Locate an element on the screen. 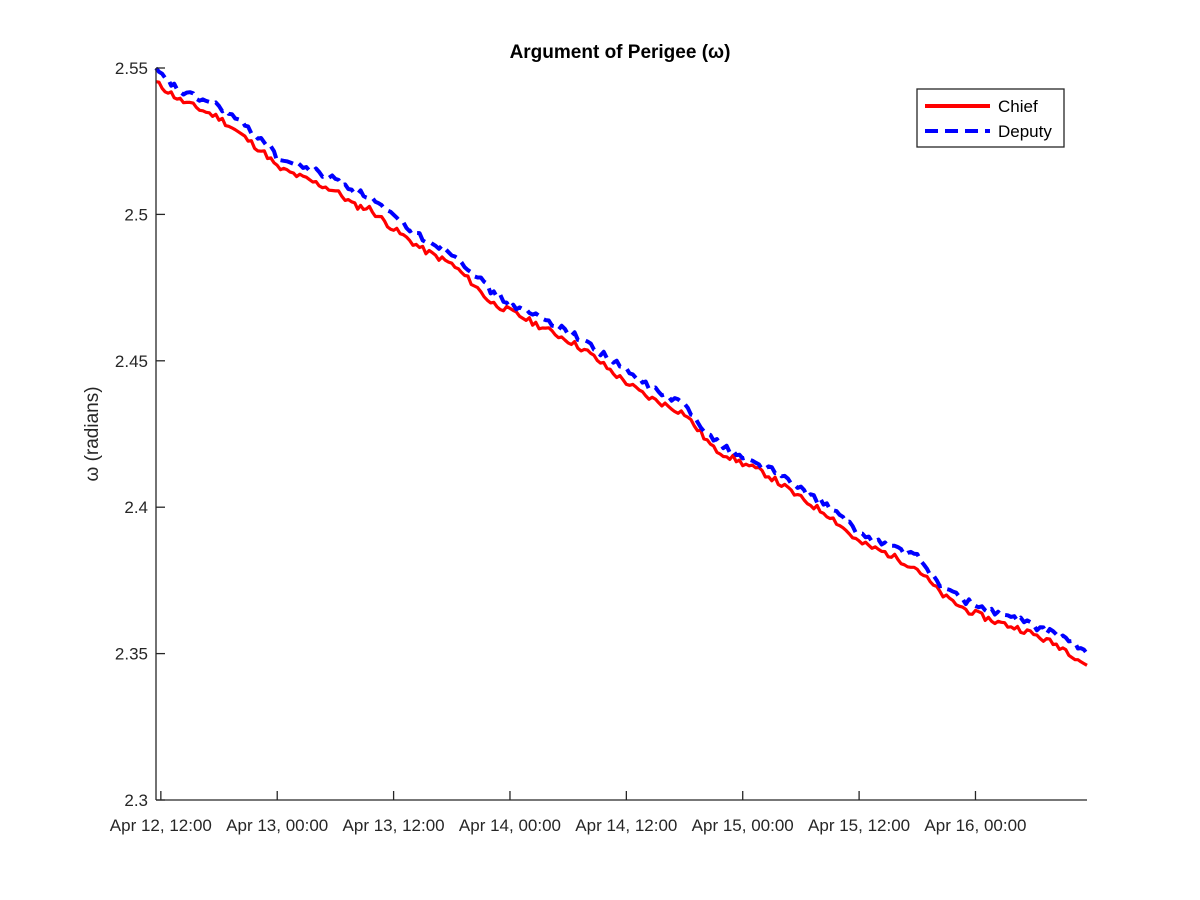 The width and height of the screenshot is (1200, 900). x-tick-label: Apr 15, 12:00 is located at coordinates (859, 825).